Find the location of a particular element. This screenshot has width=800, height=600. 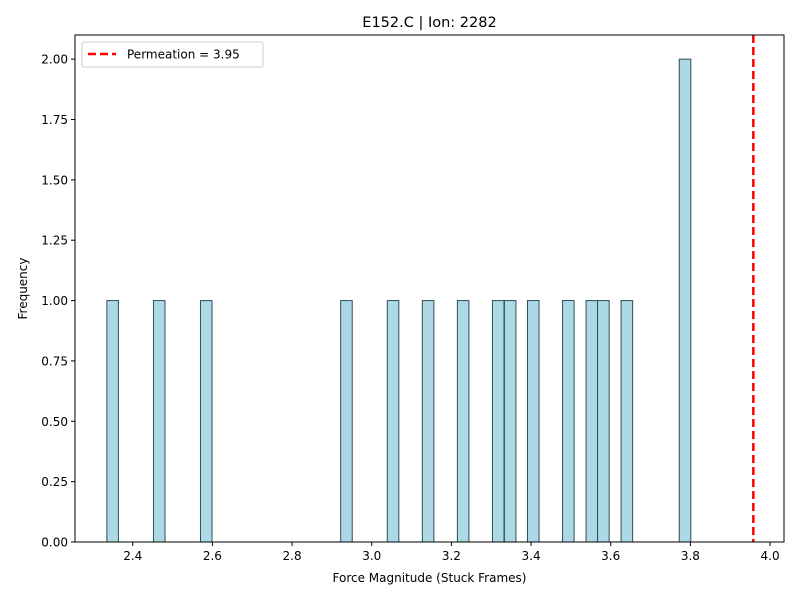

y-tick-label: 1.50 is located at coordinates (54, 180).